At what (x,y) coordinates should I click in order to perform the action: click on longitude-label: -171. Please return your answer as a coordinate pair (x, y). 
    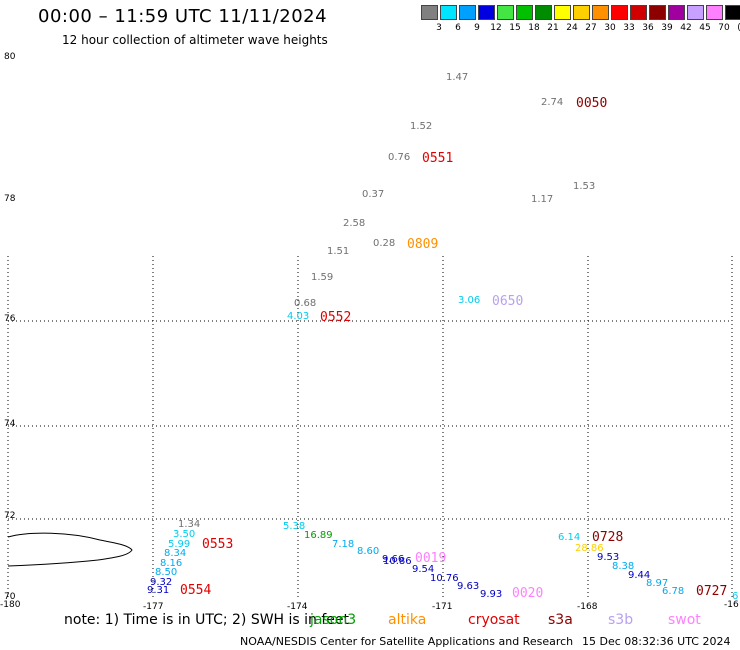
    Looking at the image, I should click on (442, 607).